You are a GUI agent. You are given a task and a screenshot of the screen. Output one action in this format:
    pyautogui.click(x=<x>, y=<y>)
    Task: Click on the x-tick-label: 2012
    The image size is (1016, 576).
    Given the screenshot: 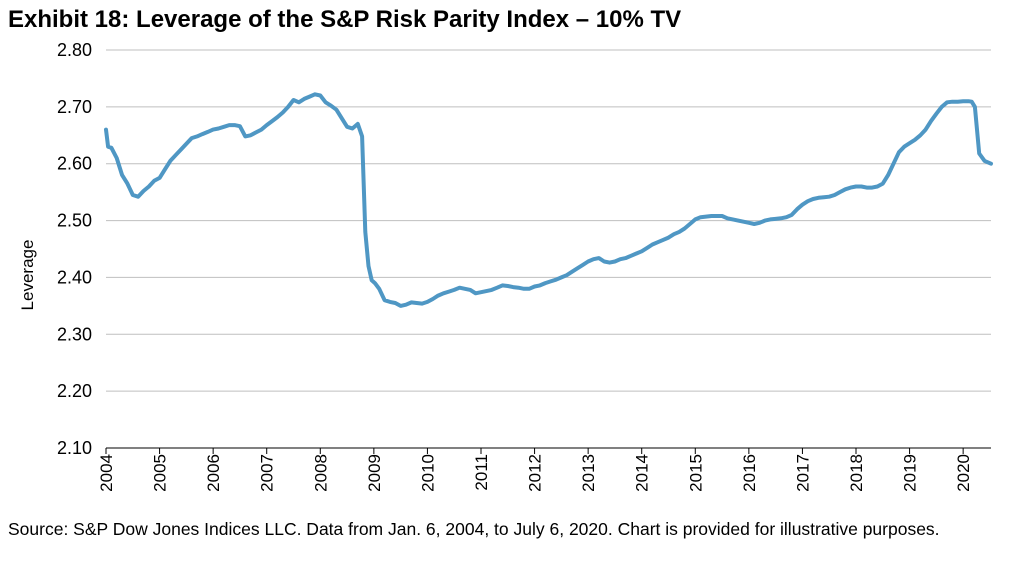 What is the action you would take?
    pyautogui.click(x=535, y=473)
    